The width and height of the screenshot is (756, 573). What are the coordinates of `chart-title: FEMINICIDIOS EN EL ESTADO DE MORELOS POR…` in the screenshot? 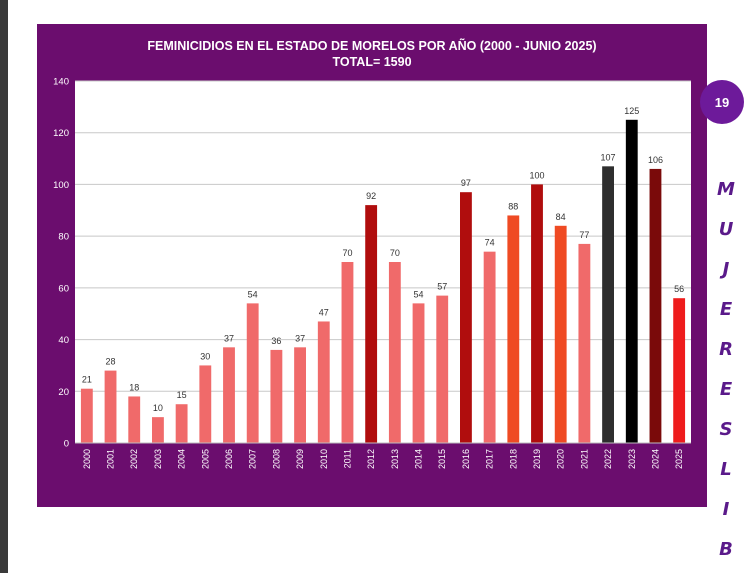 It's located at (372, 46).